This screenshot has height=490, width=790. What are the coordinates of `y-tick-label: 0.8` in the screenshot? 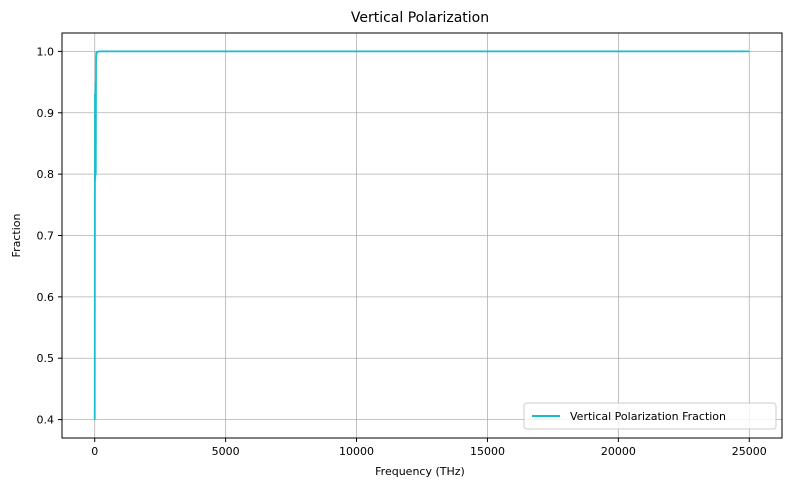 It's located at (46, 174).